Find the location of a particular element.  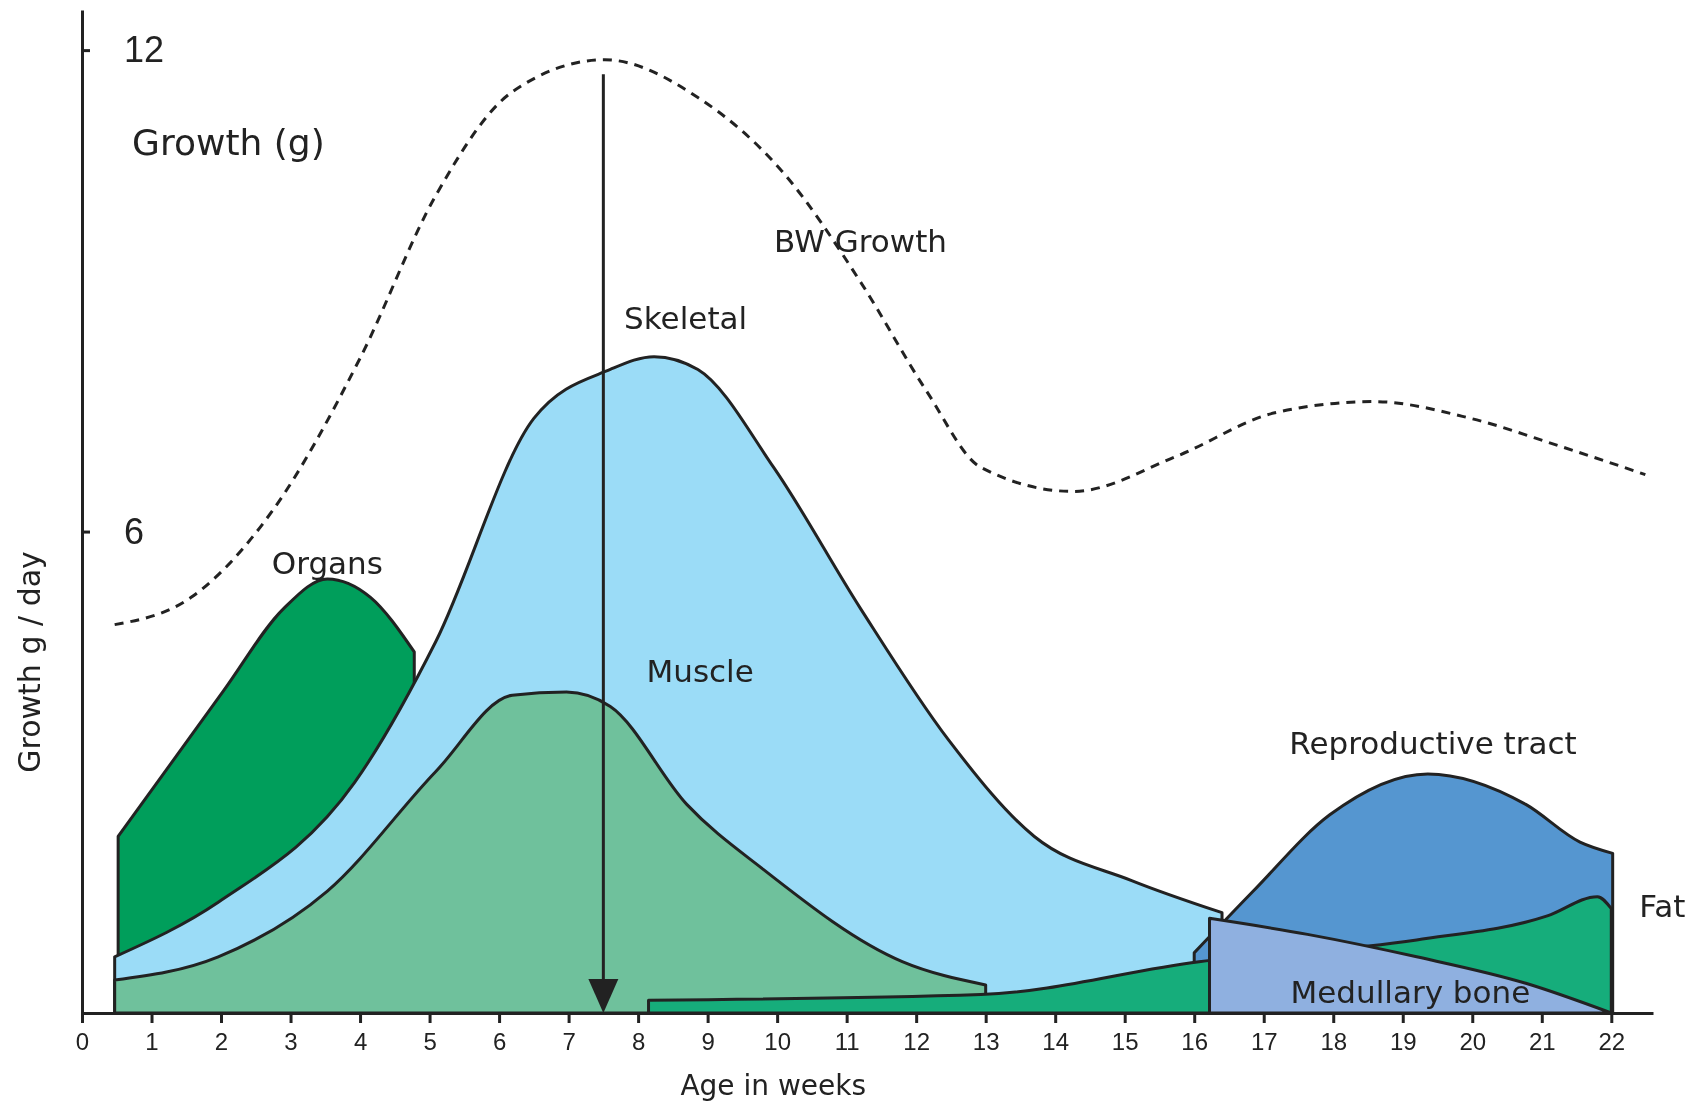

x-tick-label: 14 is located at coordinates (1056, 1041).